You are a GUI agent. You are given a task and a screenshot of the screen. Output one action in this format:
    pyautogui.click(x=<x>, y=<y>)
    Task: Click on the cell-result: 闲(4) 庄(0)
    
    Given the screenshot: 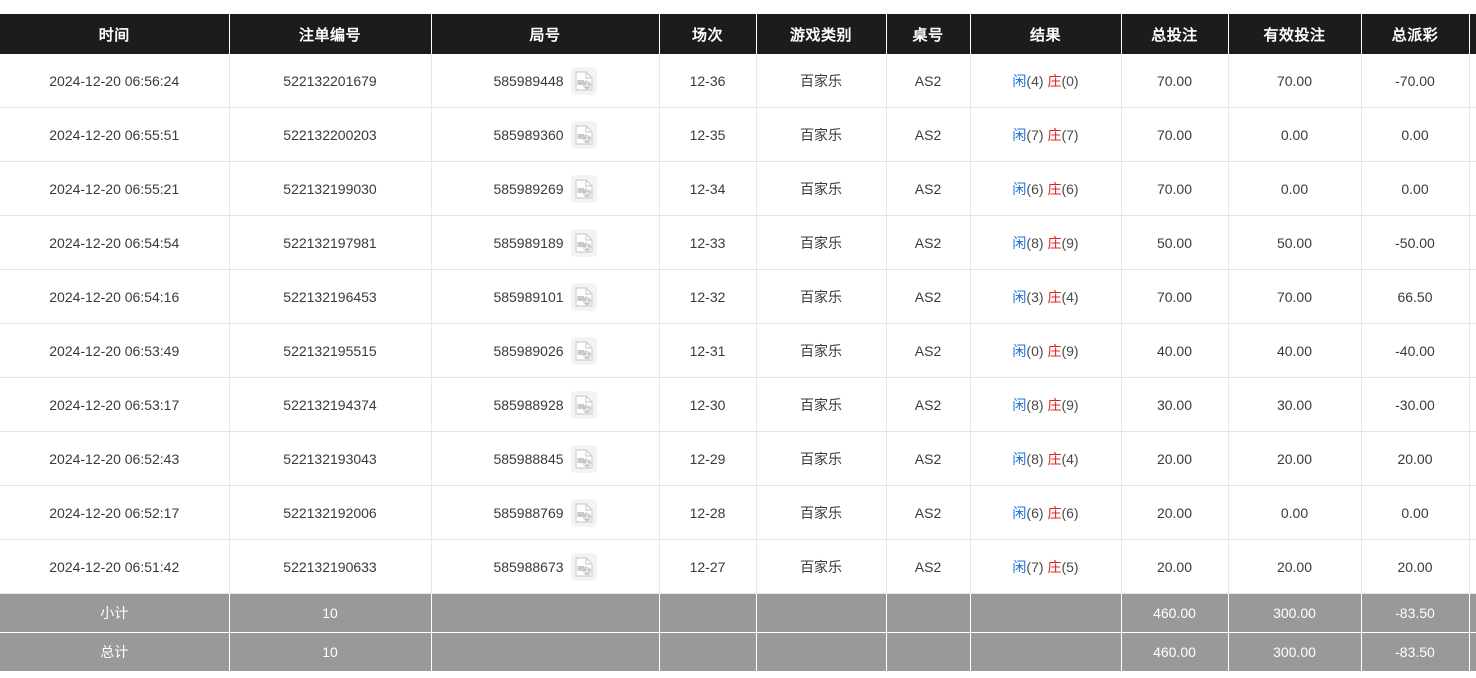 What is the action you would take?
    pyautogui.click(x=1046, y=81)
    